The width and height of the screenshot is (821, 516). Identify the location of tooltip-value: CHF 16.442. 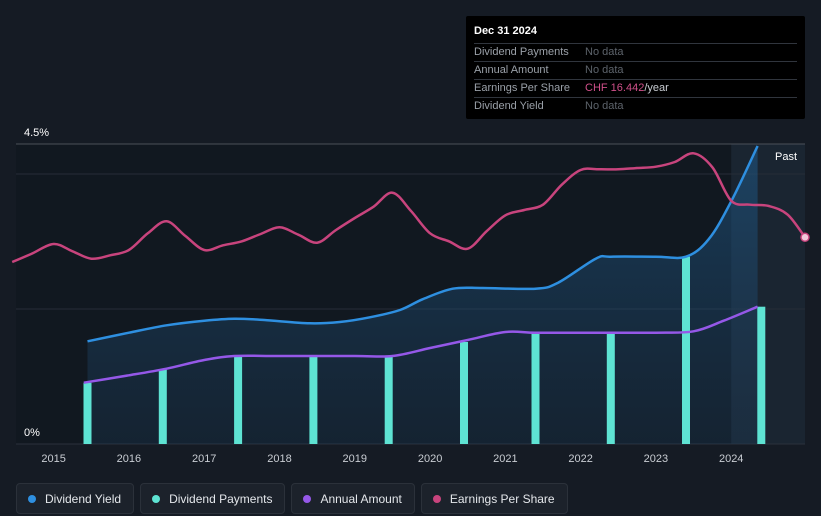
(615, 88).